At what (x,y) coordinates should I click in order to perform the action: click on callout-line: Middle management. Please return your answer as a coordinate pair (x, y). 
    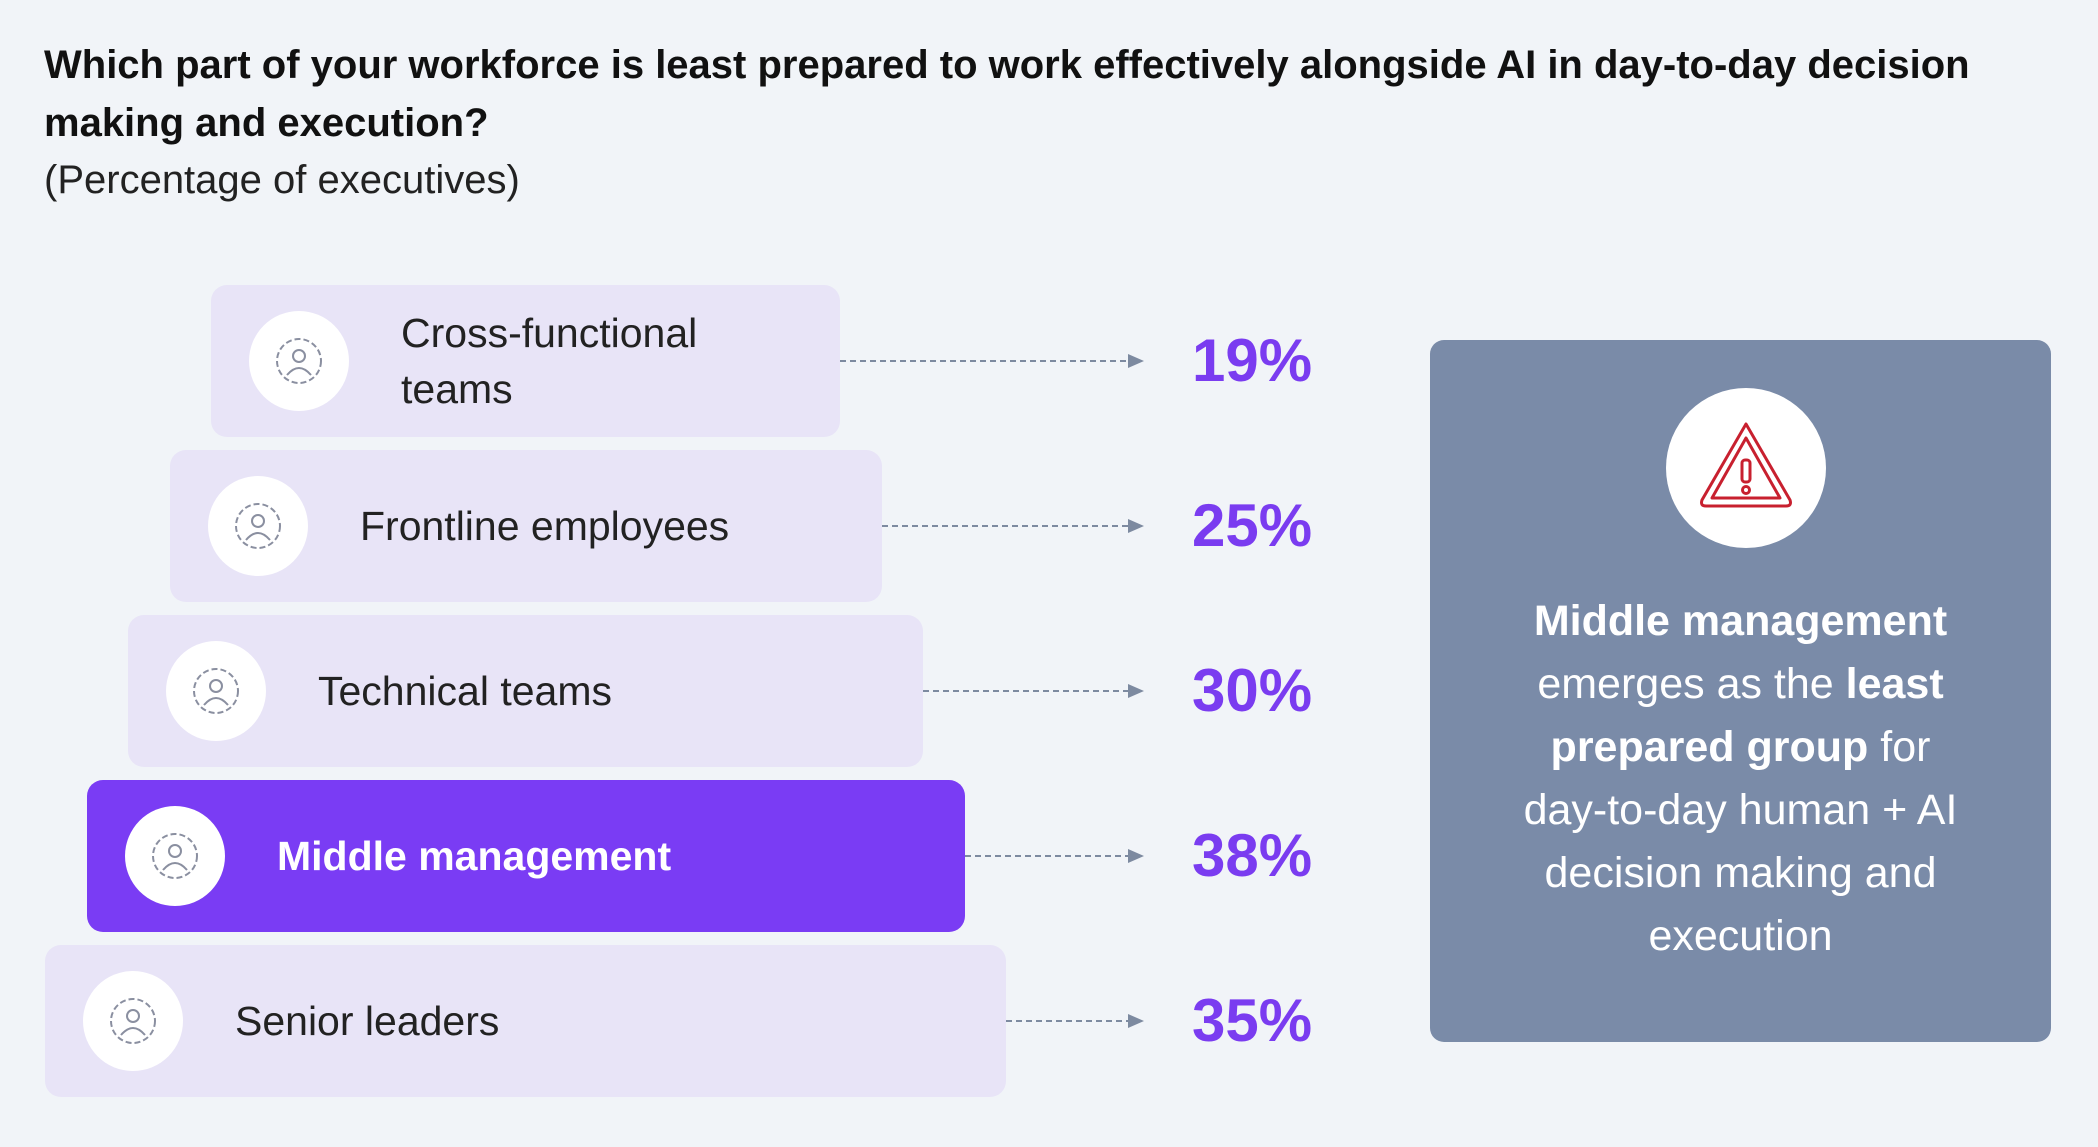
    Looking at the image, I should click on (1740, 621).